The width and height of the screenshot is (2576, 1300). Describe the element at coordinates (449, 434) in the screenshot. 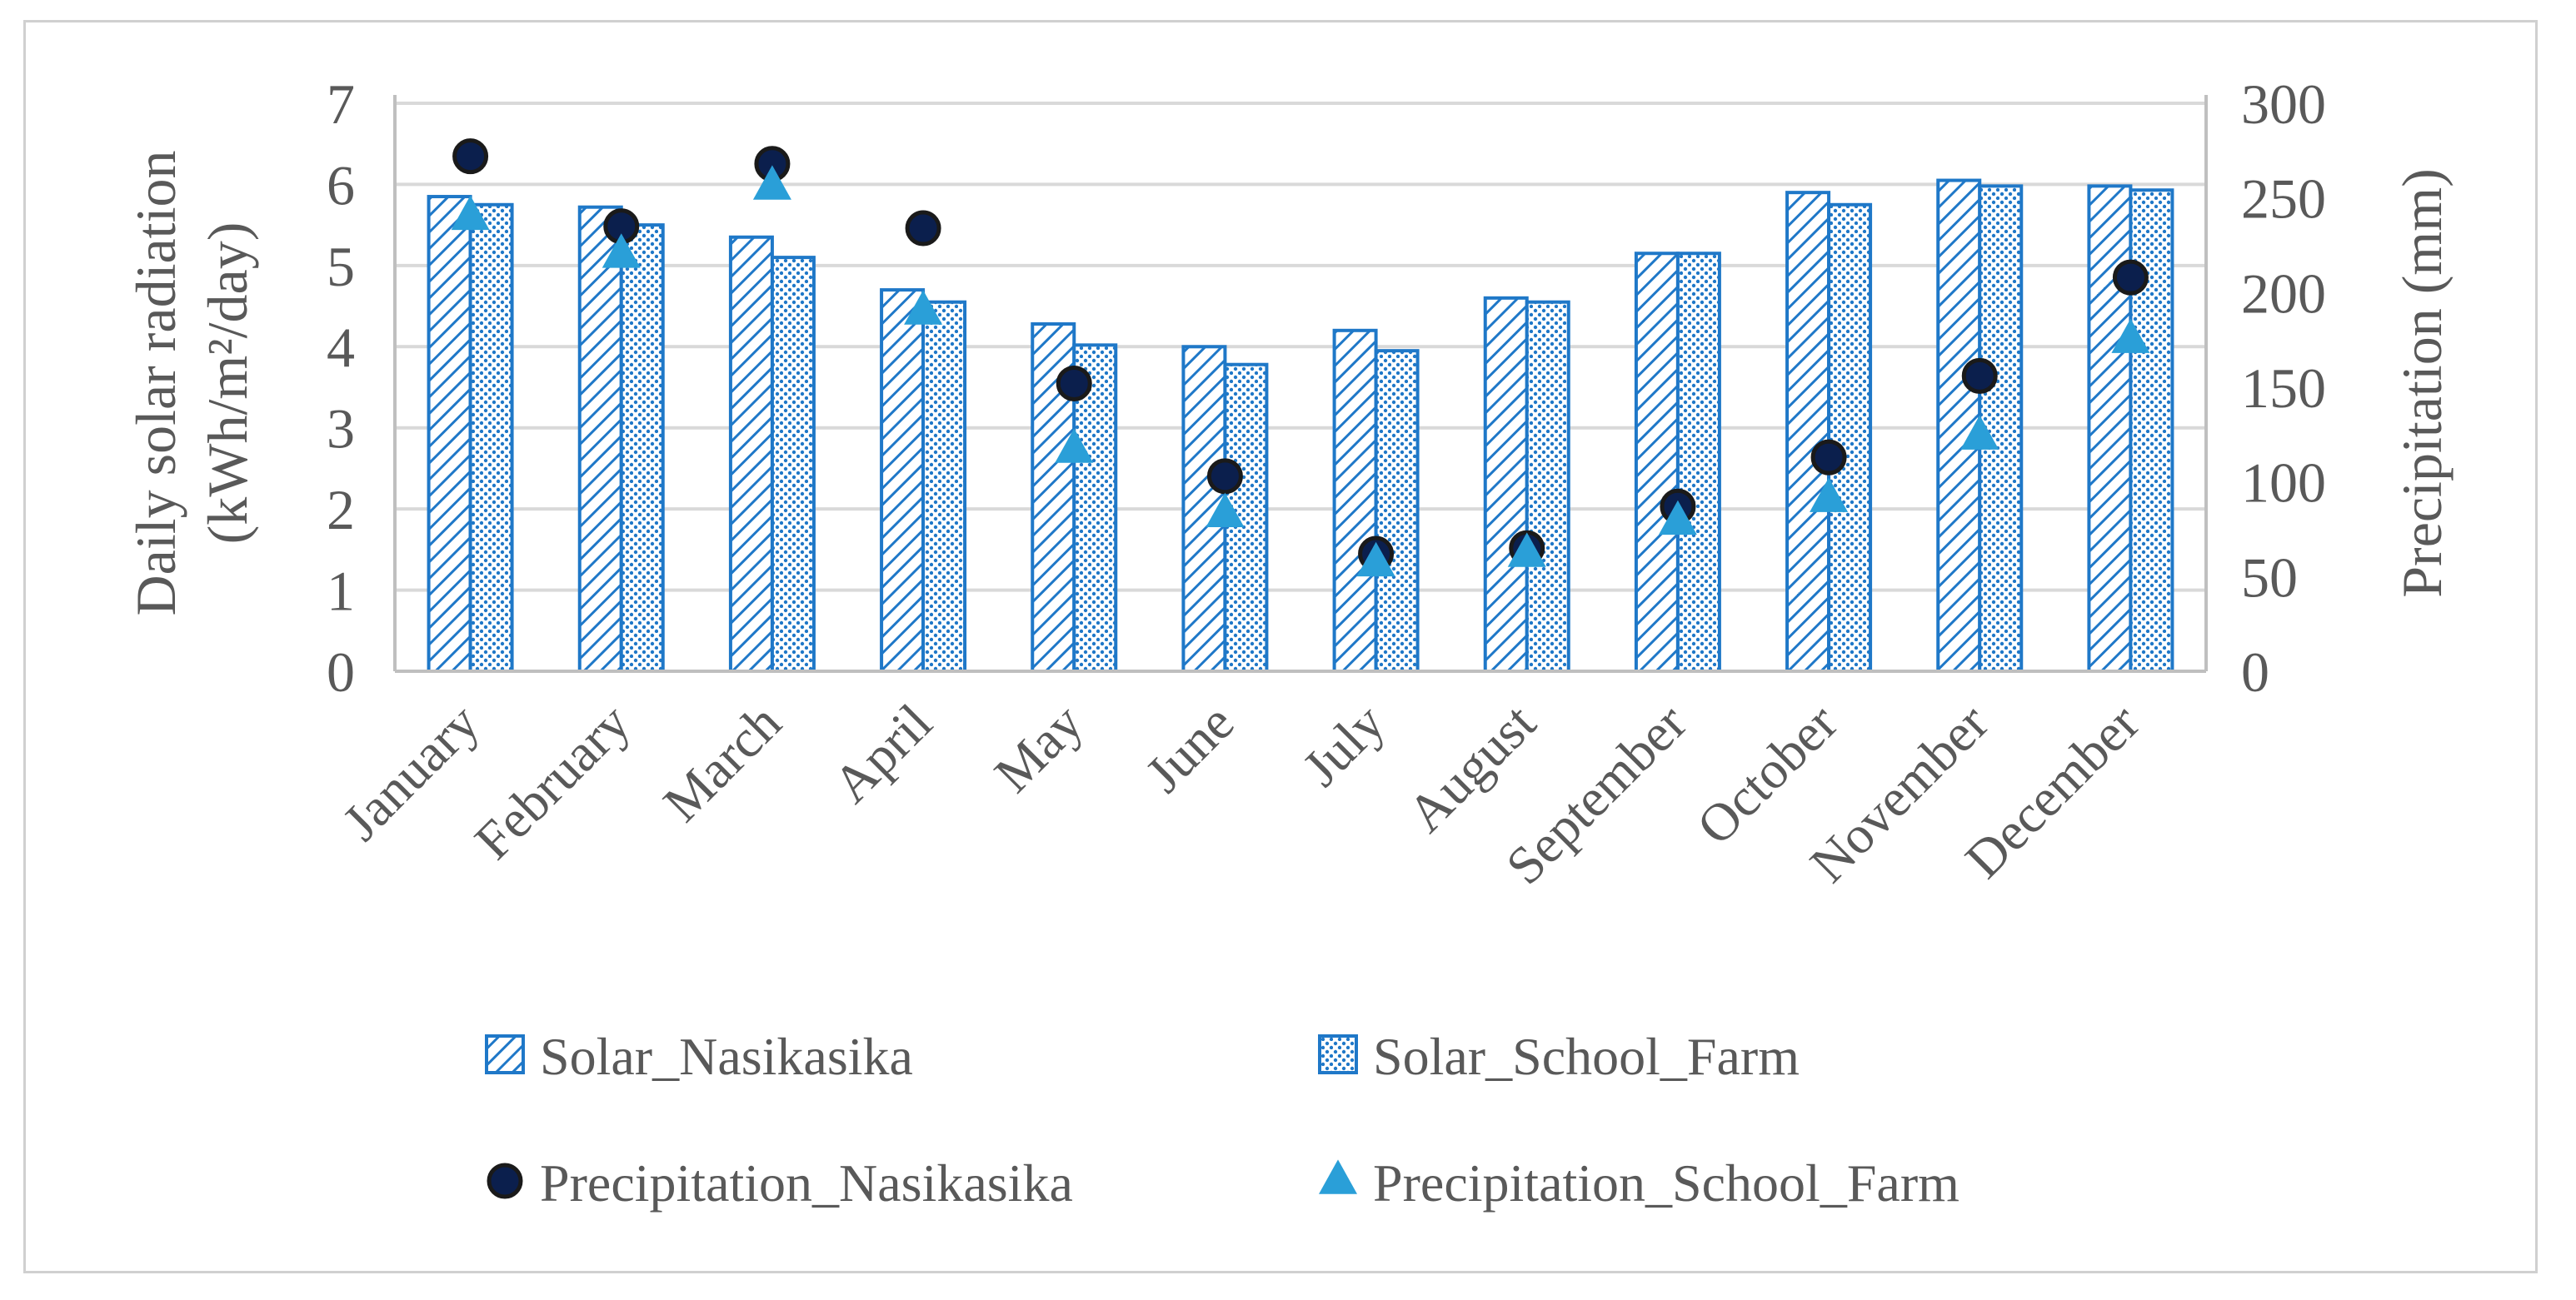

I see `bar-solar-nasikasika-january` at that location.